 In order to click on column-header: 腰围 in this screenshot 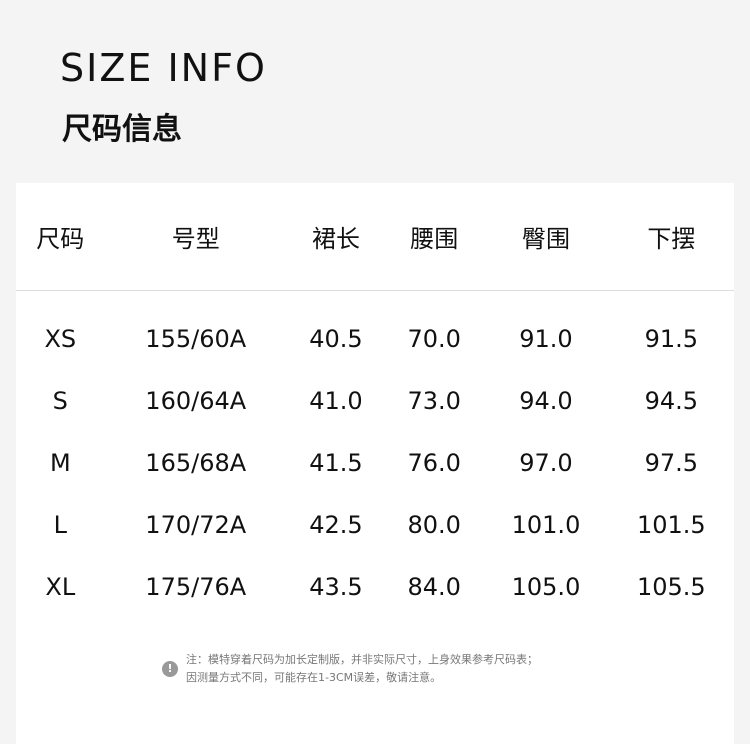, I will do `click(434, 237)`.